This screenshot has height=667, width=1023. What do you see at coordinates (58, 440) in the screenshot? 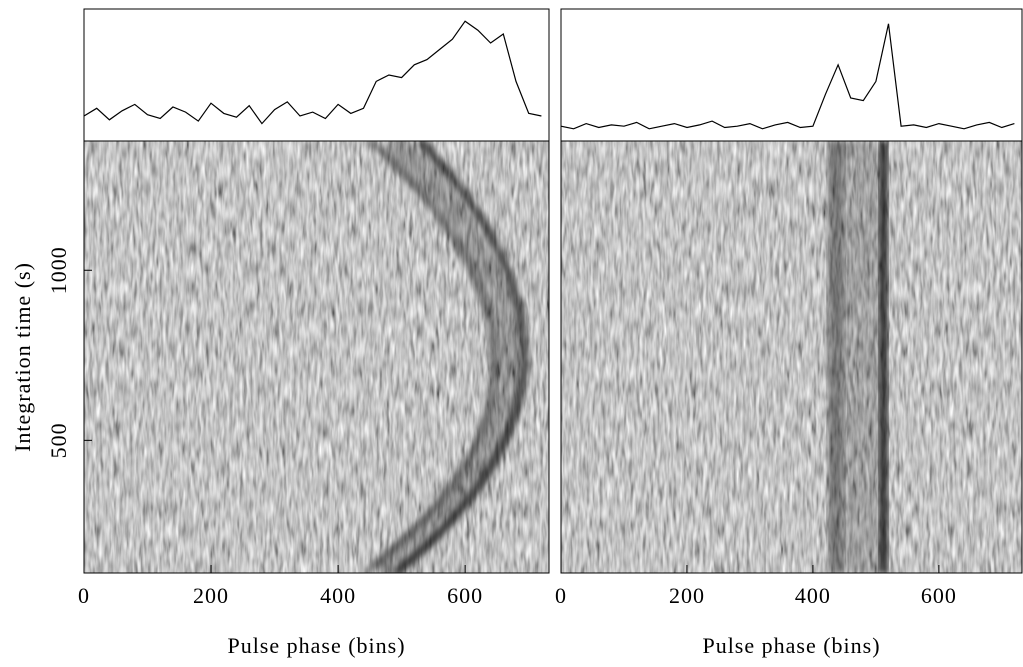
I see `y-tick-label: 500` at bounding box center [58, 440].